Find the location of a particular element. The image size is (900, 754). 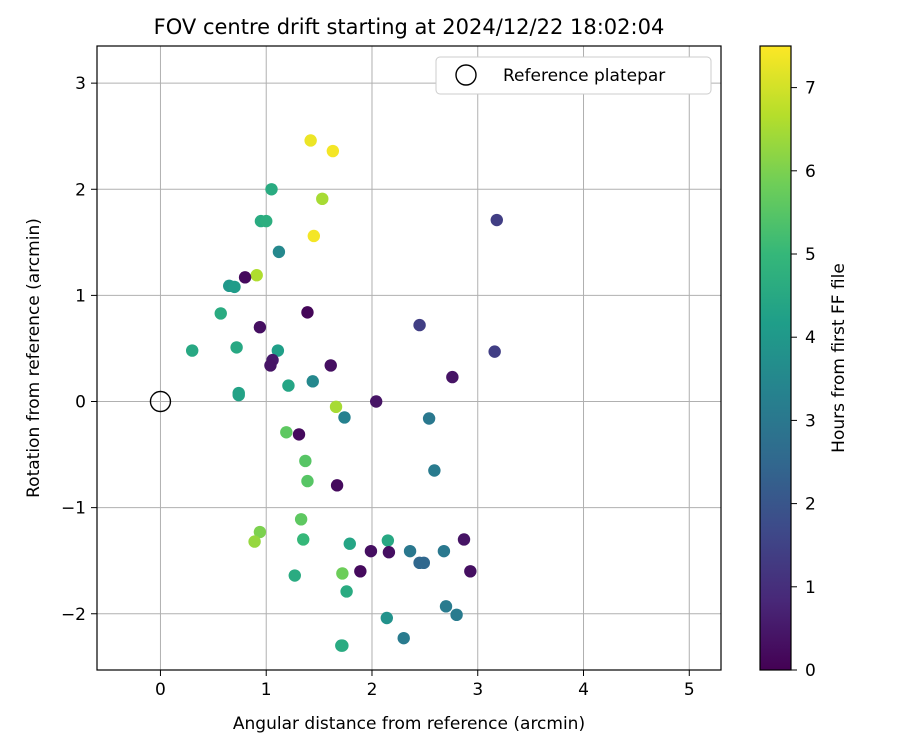

x-tick-label: 3 is located at coordinates (477, 690).